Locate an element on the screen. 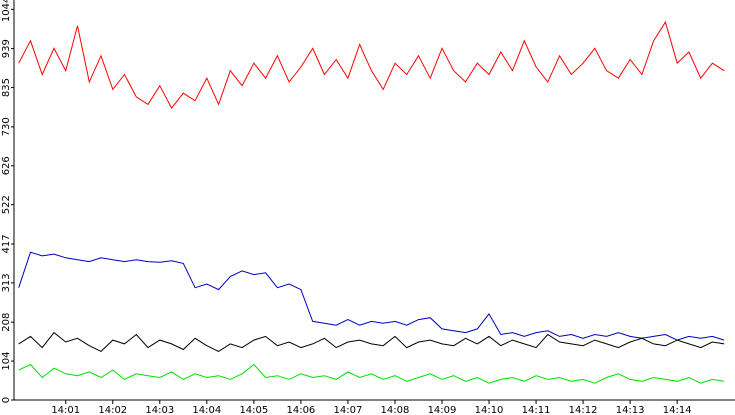  y-tick-label: 1044 is located at coordinates (6, 11).